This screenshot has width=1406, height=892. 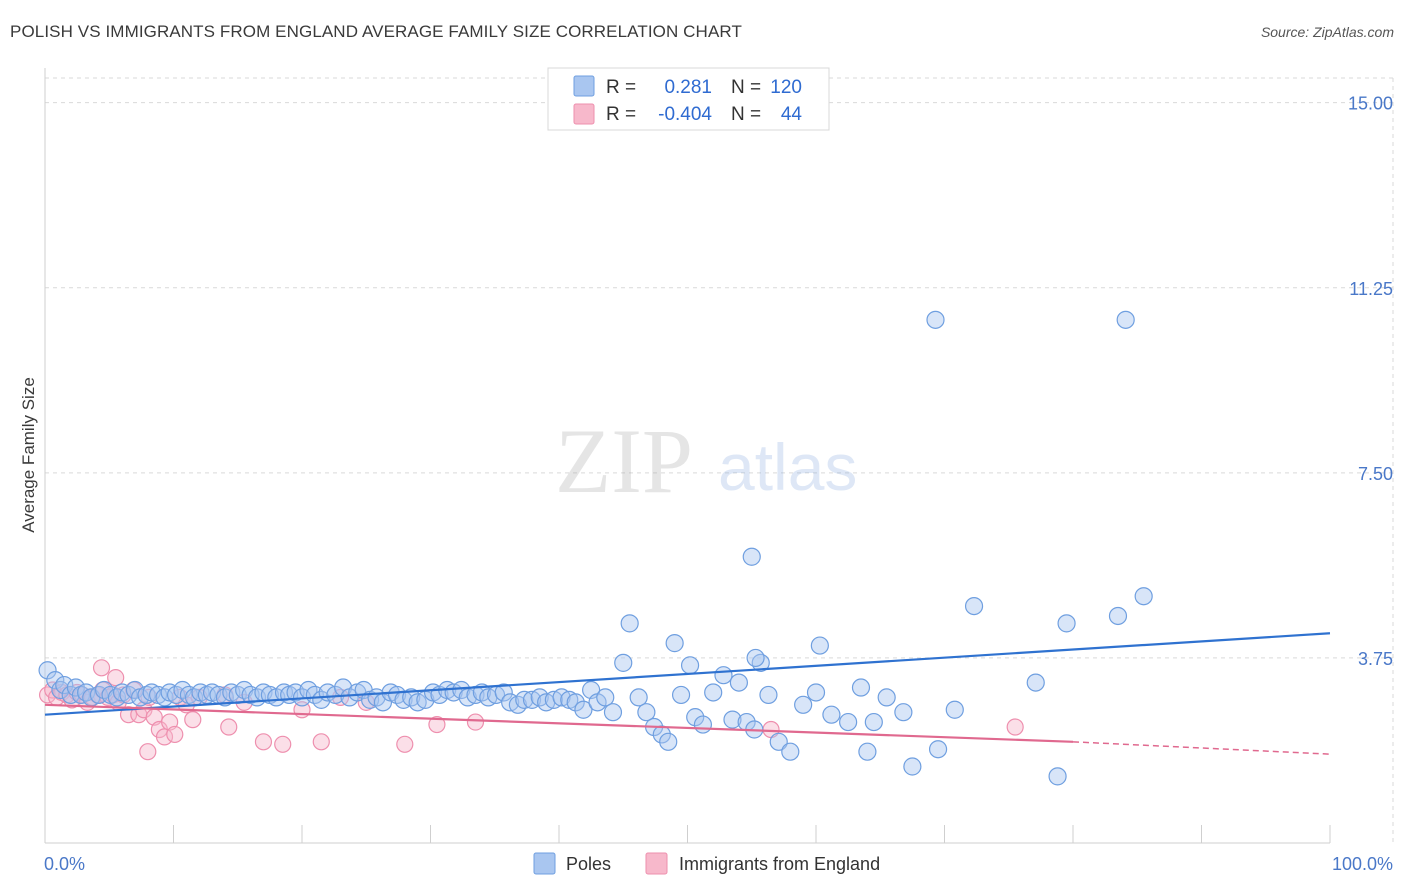 What do you see at coordinates (544, 863) in the screenshot?
I see `bottom-legend-swatch-poles` at bounding box center [544, 863].